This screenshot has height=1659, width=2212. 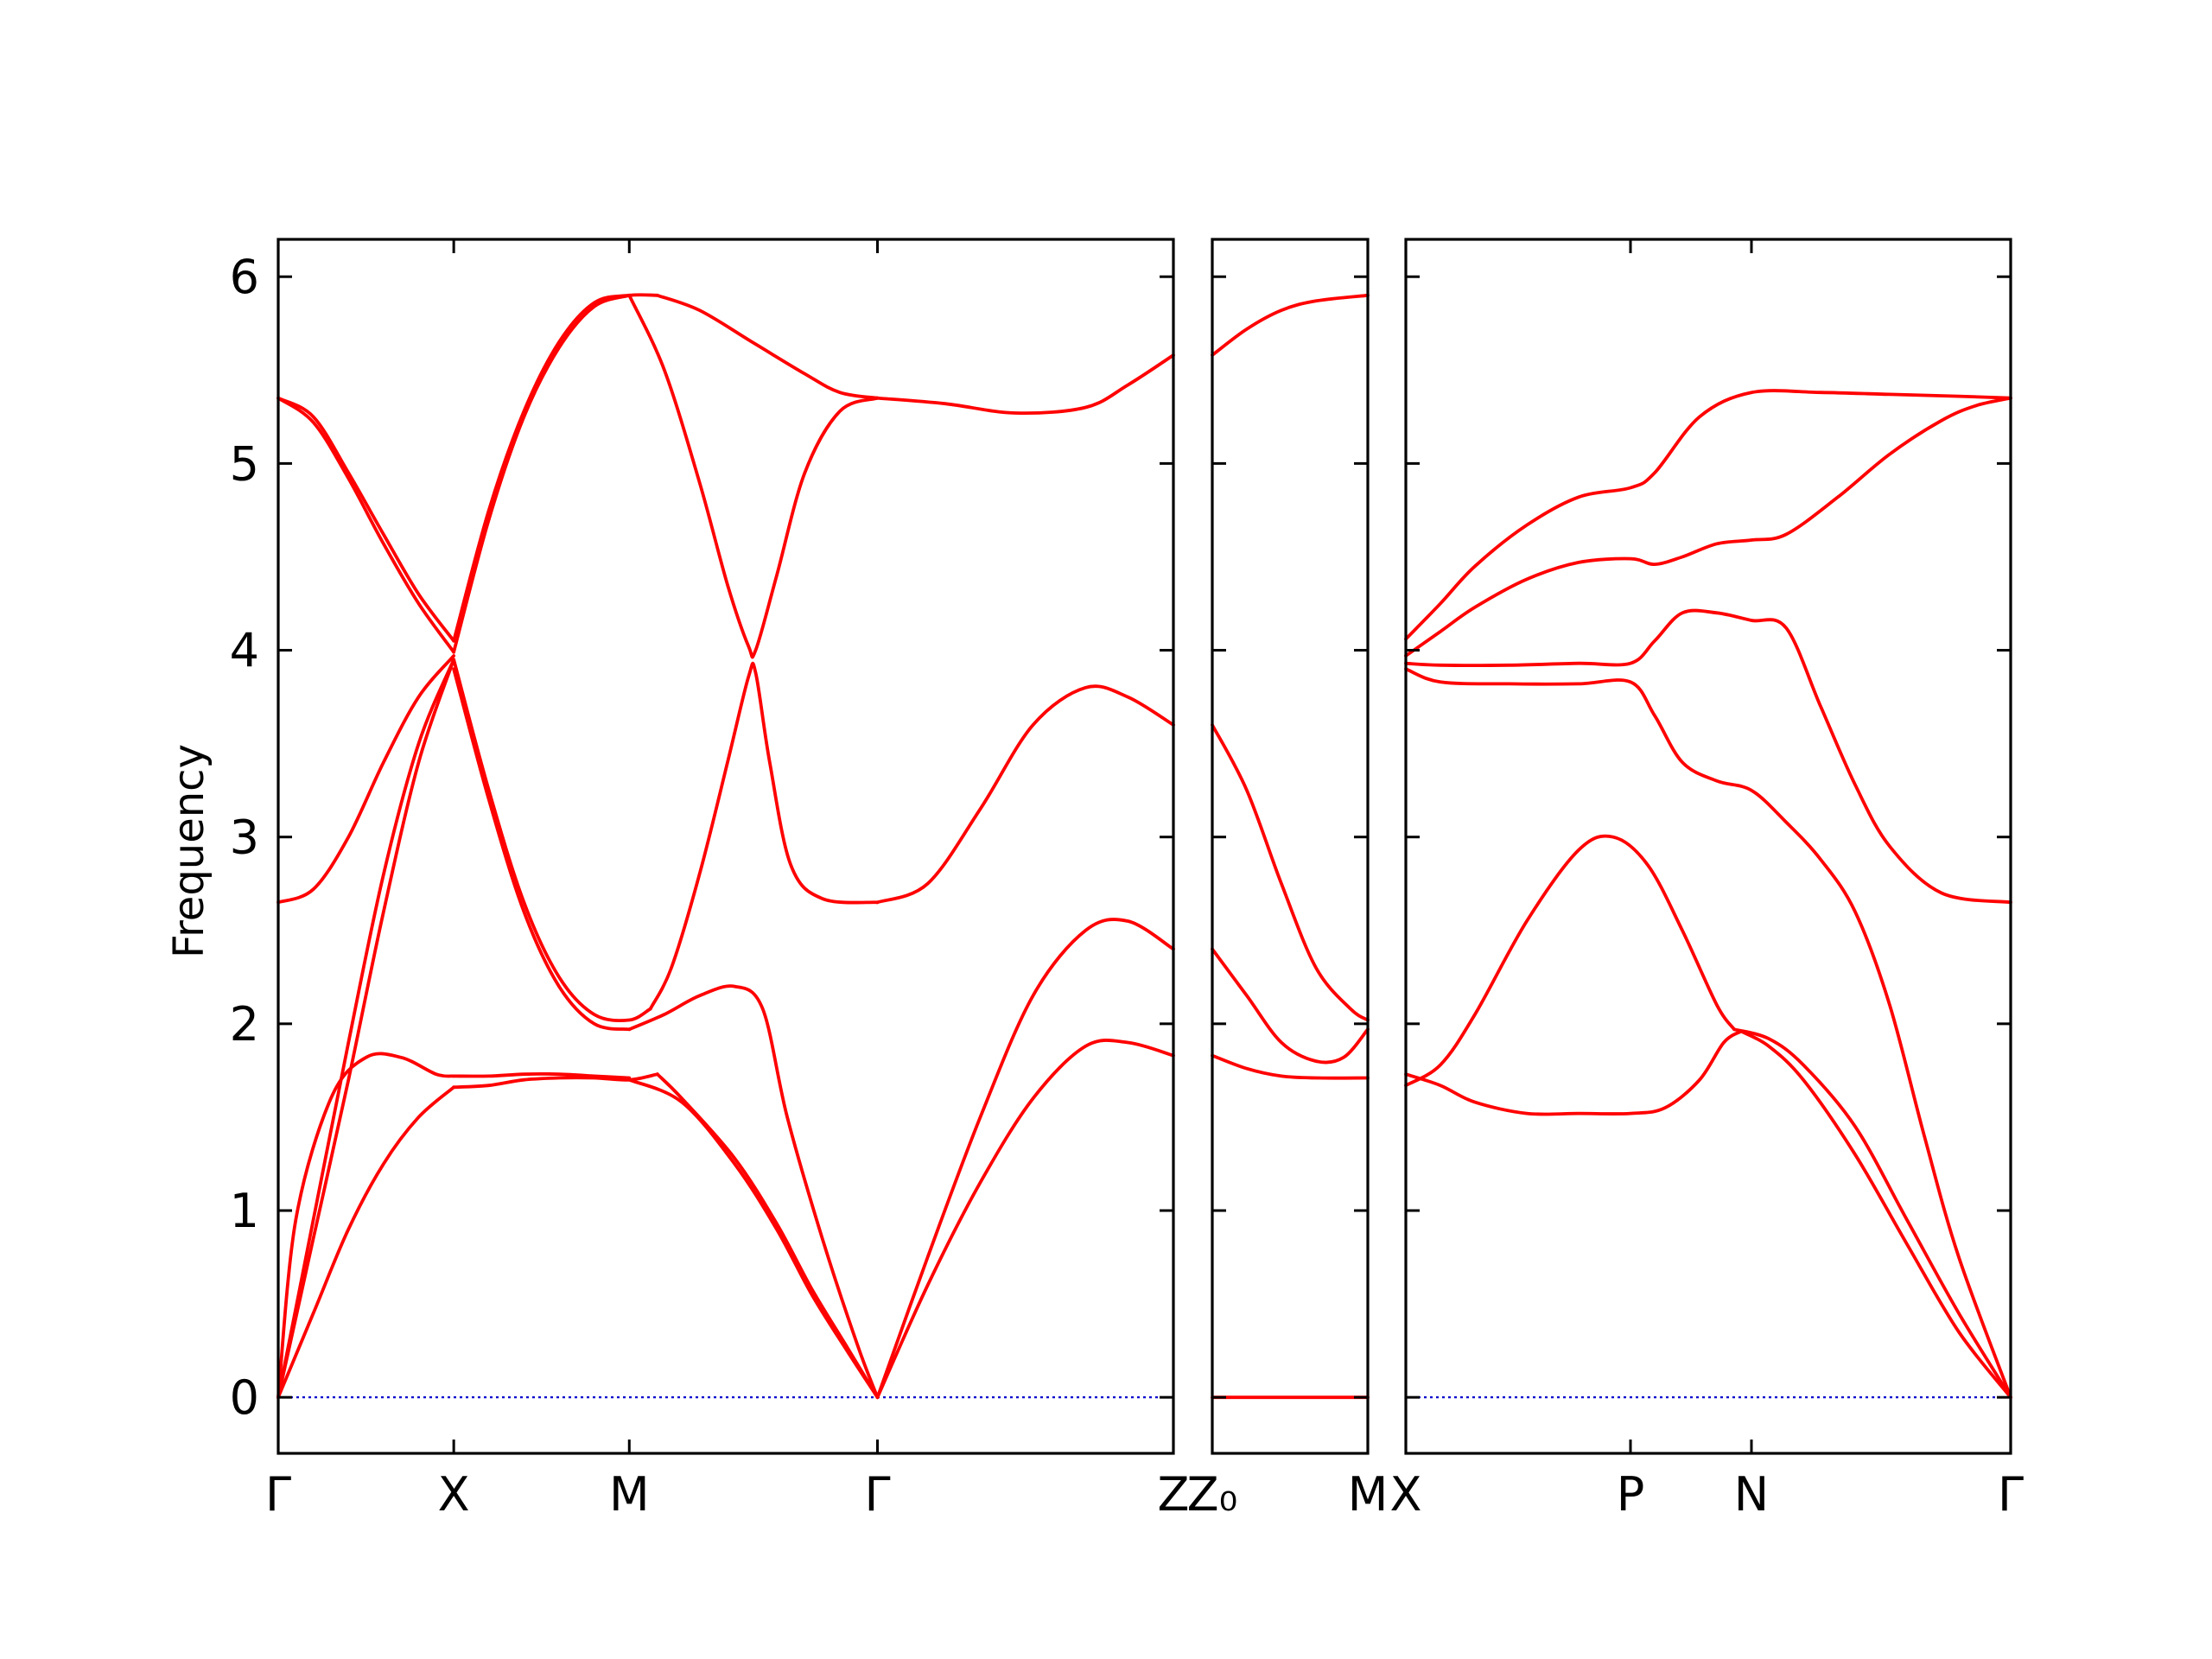 I want to click on panel-2: Z₀ M, so click(x=1288, y=880).